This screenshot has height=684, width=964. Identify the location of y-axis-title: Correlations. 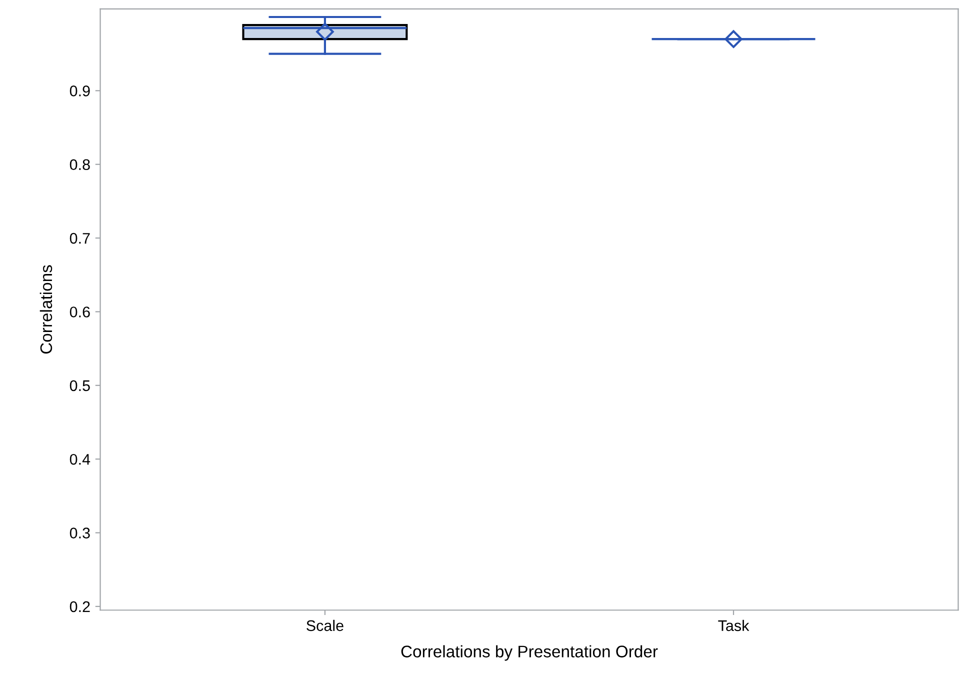
(46, 309).